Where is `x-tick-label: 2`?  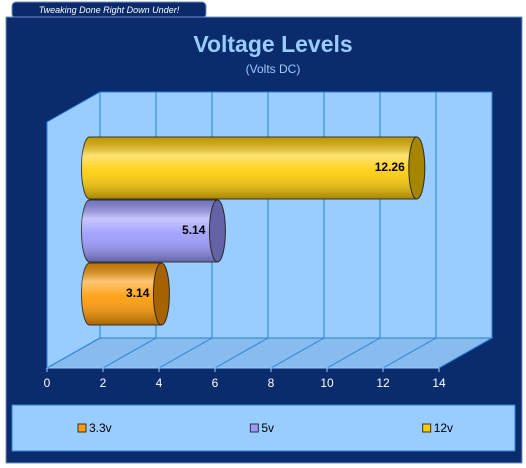 x-tick-label: 2 is located at coordinates (103, 383).